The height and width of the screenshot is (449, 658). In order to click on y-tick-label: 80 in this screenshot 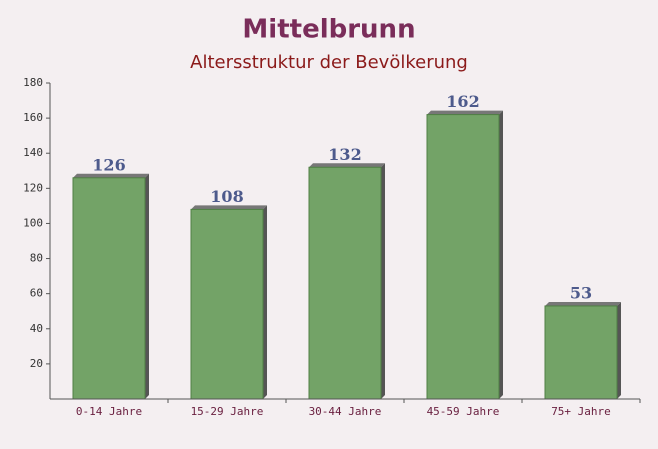, I will do `click(36, 258)`.